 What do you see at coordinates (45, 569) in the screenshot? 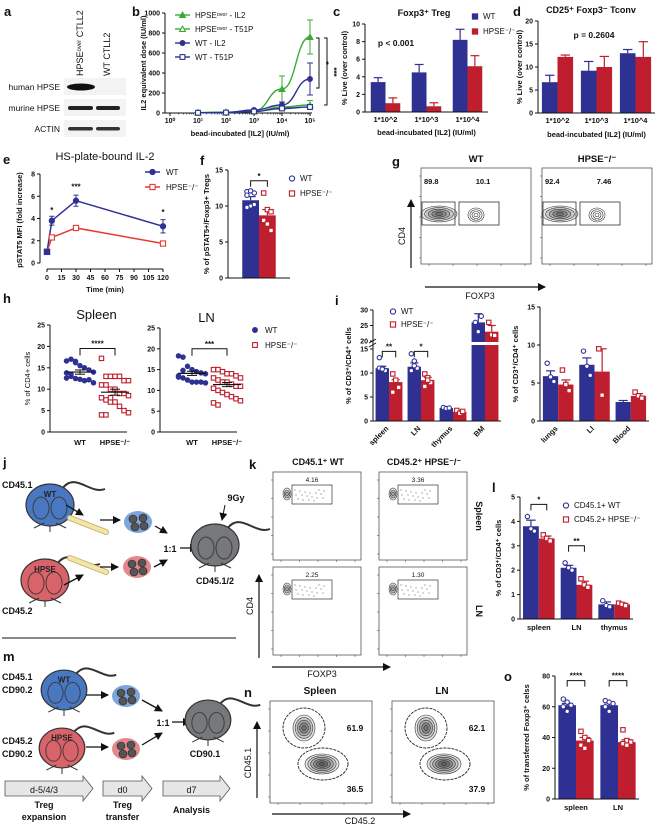
I see `mouse-label: HPSE` at bounding box center [45, 569].